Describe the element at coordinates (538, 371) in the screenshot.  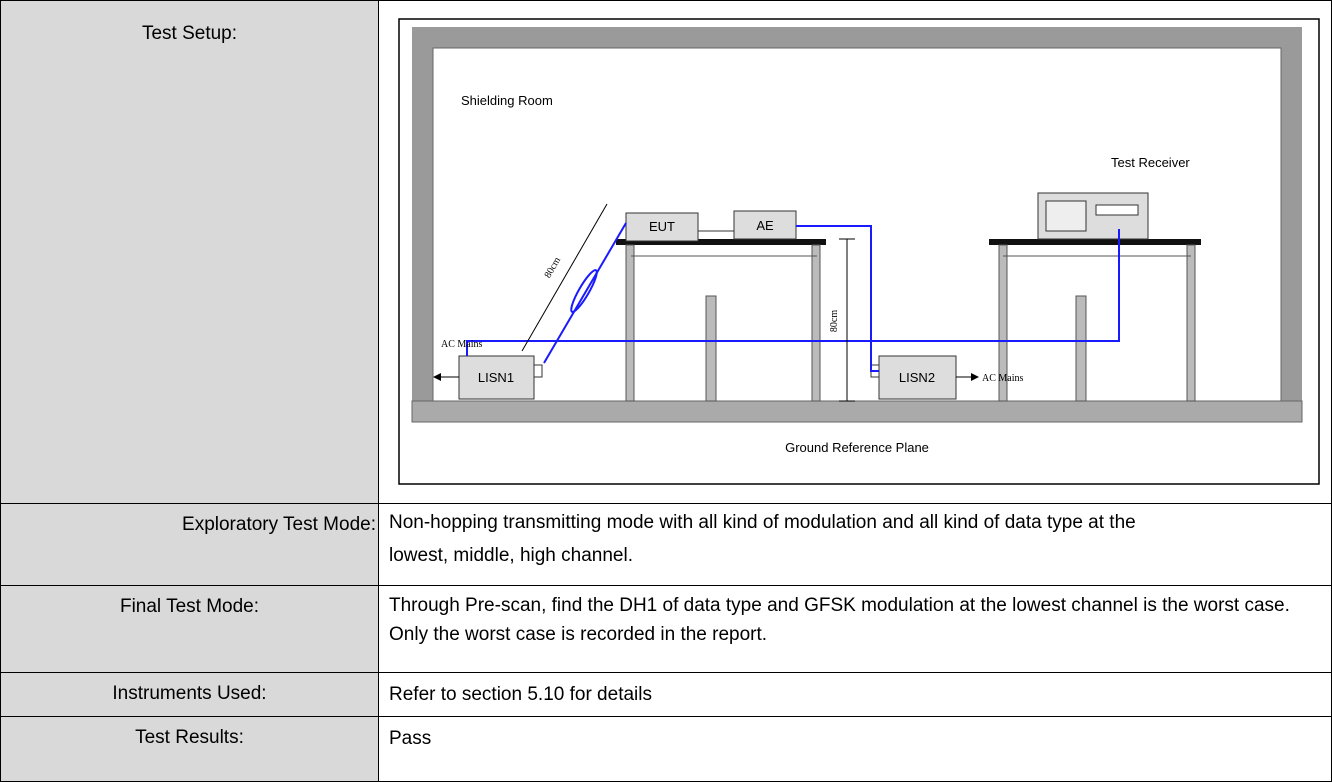
I see `lisn-port` at that location.